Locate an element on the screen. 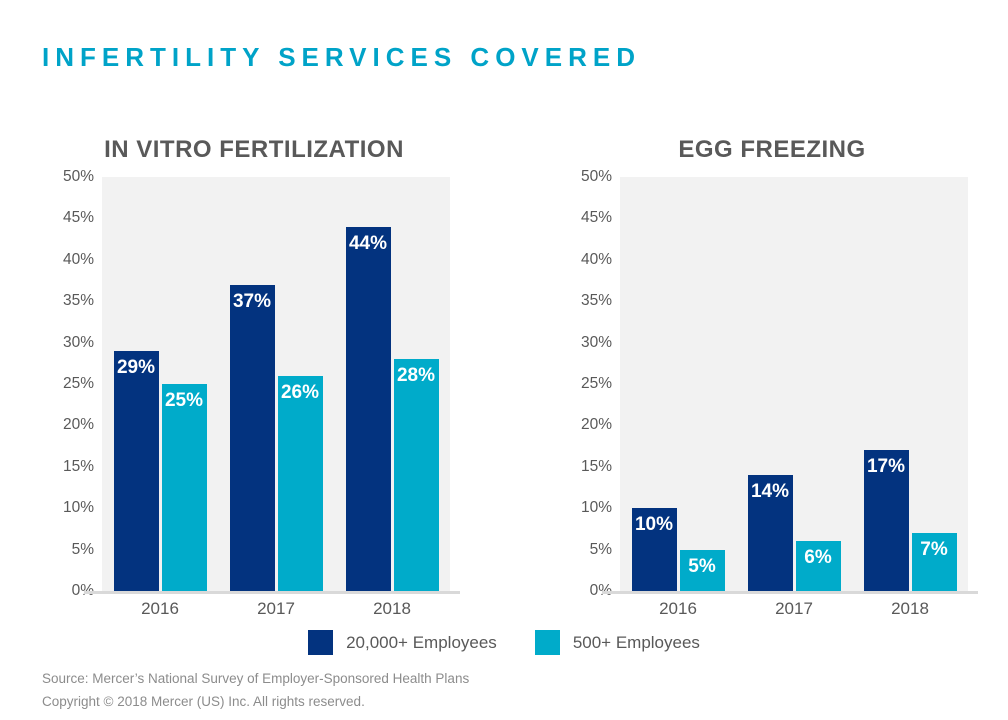 This screenshot has height=720, width=1008. navy-bar-2016: 29% is located at coordinates (136, 470).